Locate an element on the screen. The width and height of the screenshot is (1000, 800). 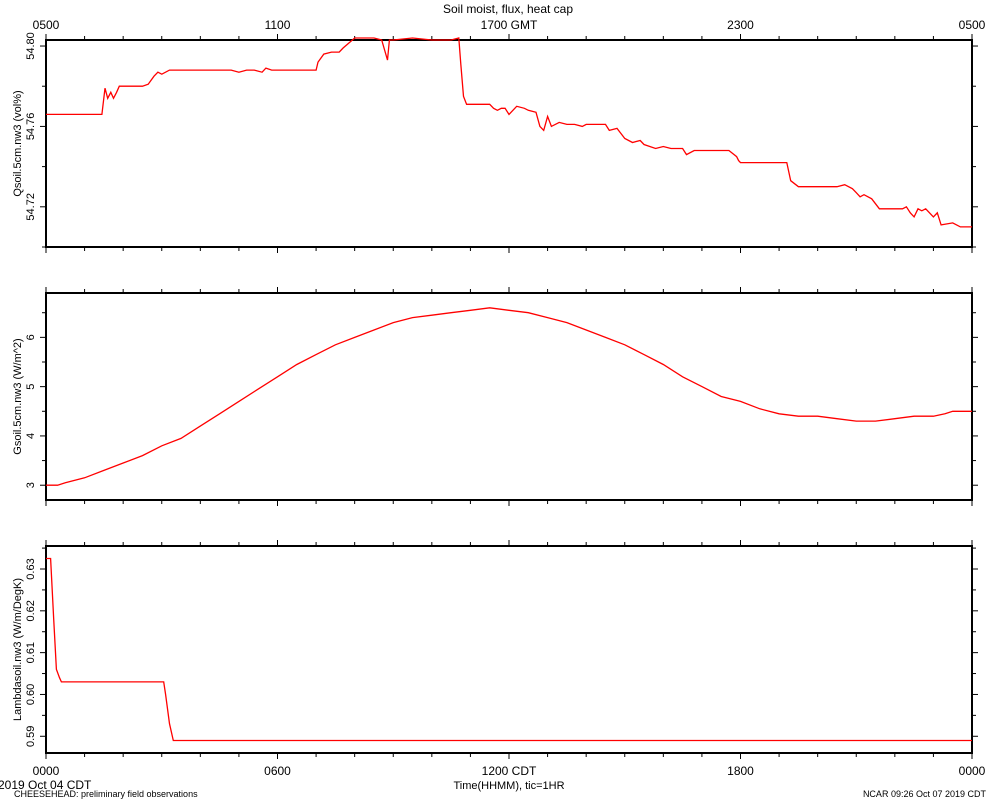
y-tick-label: 0.60 is located at coordinates (31, 694).